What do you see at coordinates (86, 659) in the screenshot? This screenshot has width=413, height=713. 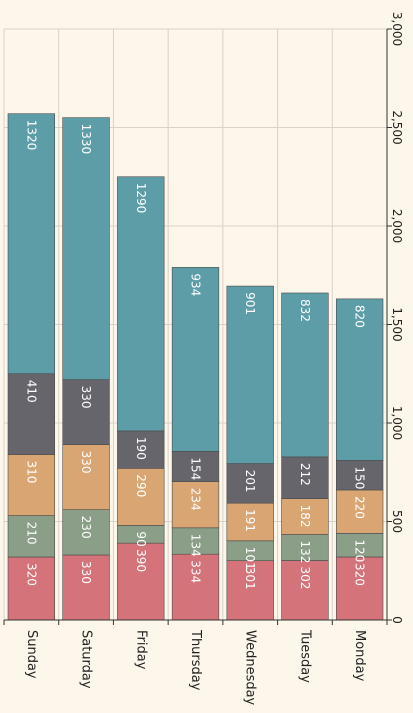 I see `category-label: Saturday` at bounding box center [86, 659].